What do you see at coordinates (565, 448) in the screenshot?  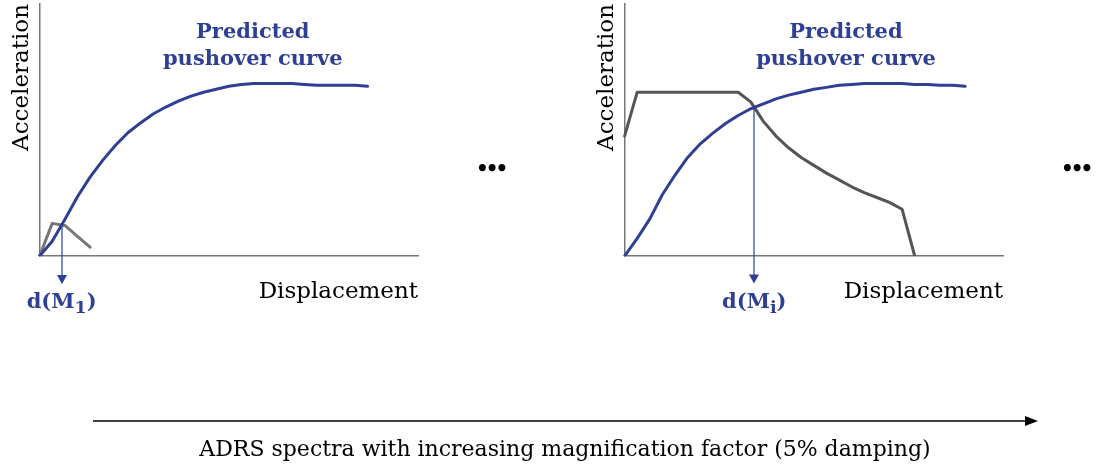 I see `text: ADRS spectra with increasing magnification factor (5% damping)` at bounding box center [565, 448].